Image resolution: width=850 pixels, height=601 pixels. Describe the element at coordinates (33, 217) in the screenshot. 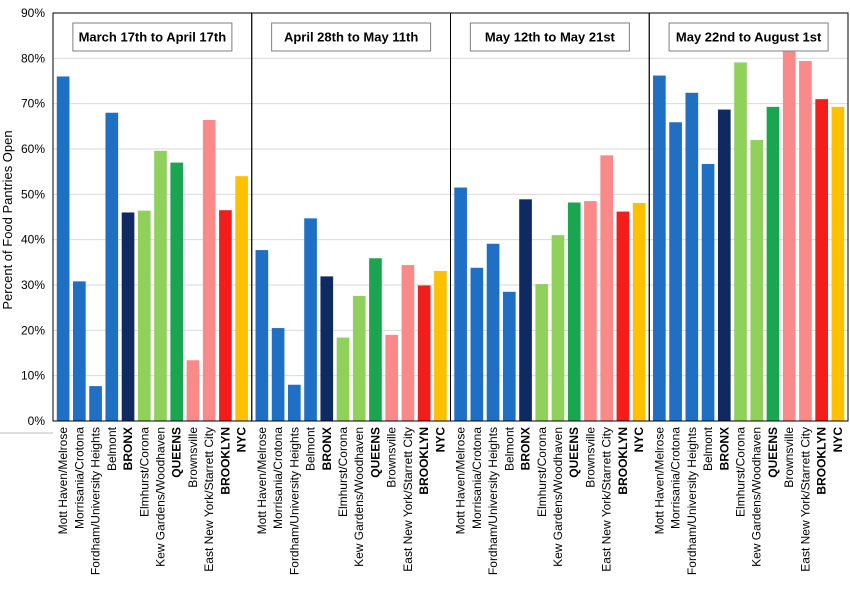

I see `y-axis-ticks: 0% 10% 20% 30% 40% 50% 60% 70% 80% 90%` at that location.